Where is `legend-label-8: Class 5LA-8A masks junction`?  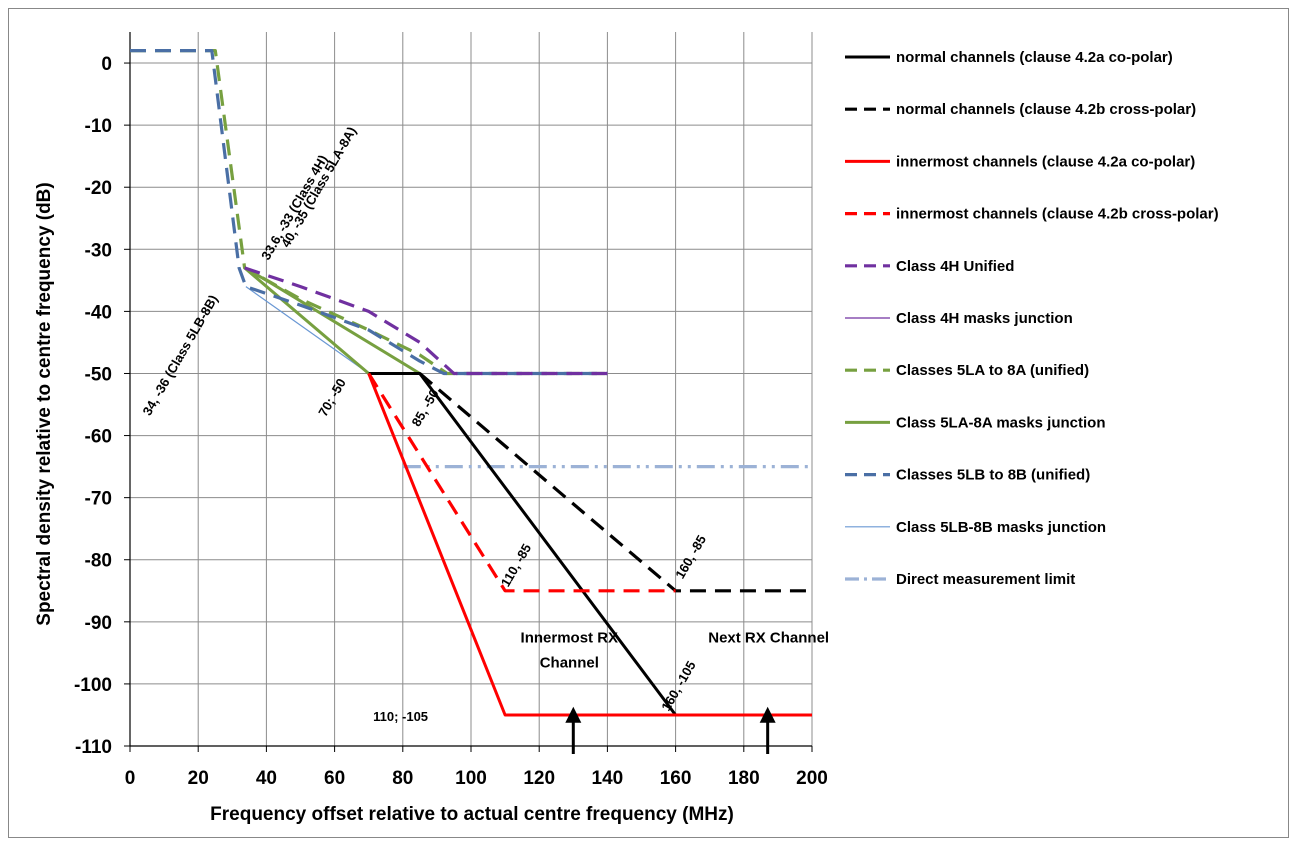 legend-label-8: Class 5LA-8A masks junction is located at coordinates (1001, 422).